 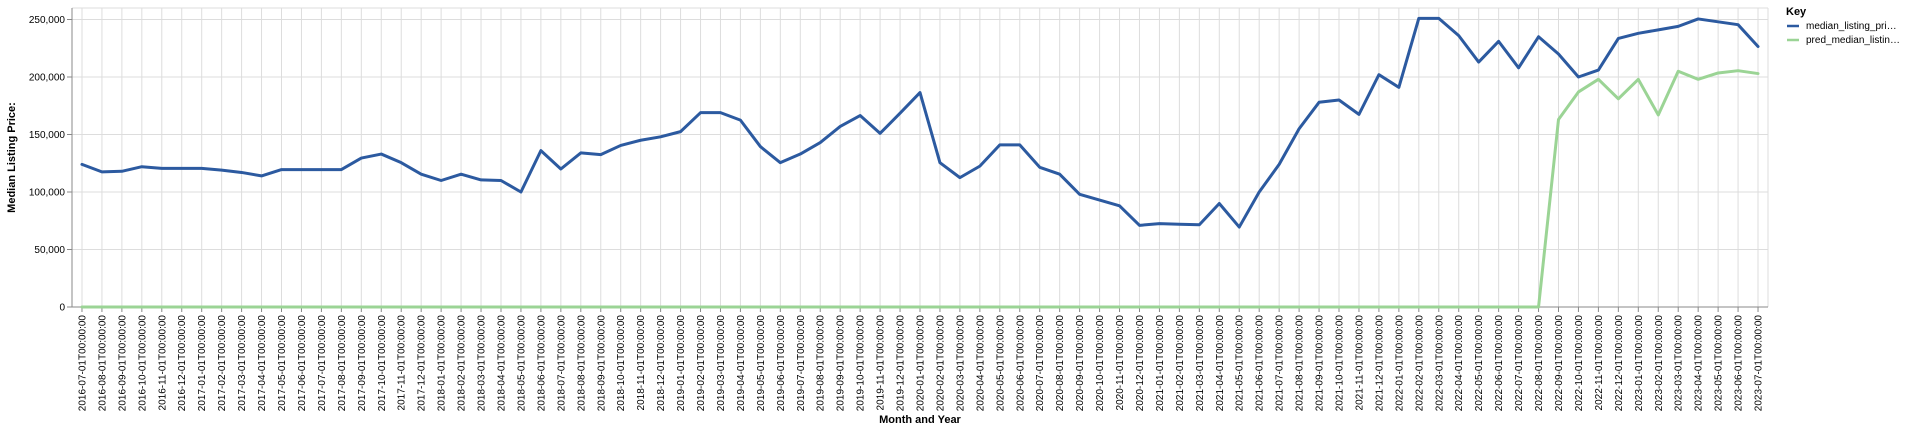 What do you see at coordinates (1180, 363) in the screenshot?
I see `x-tick-label: 2021-02-01T00:00:00` at bounding box center [1180, 363].